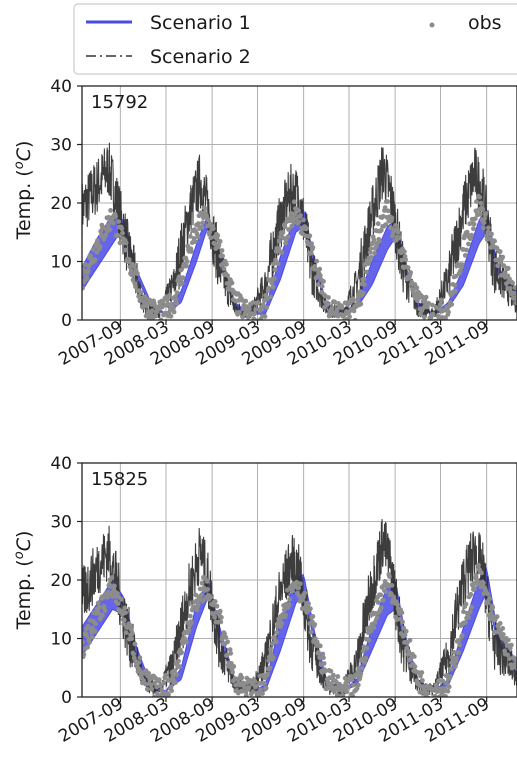  I want to click on series-obs, so click(299, 629).